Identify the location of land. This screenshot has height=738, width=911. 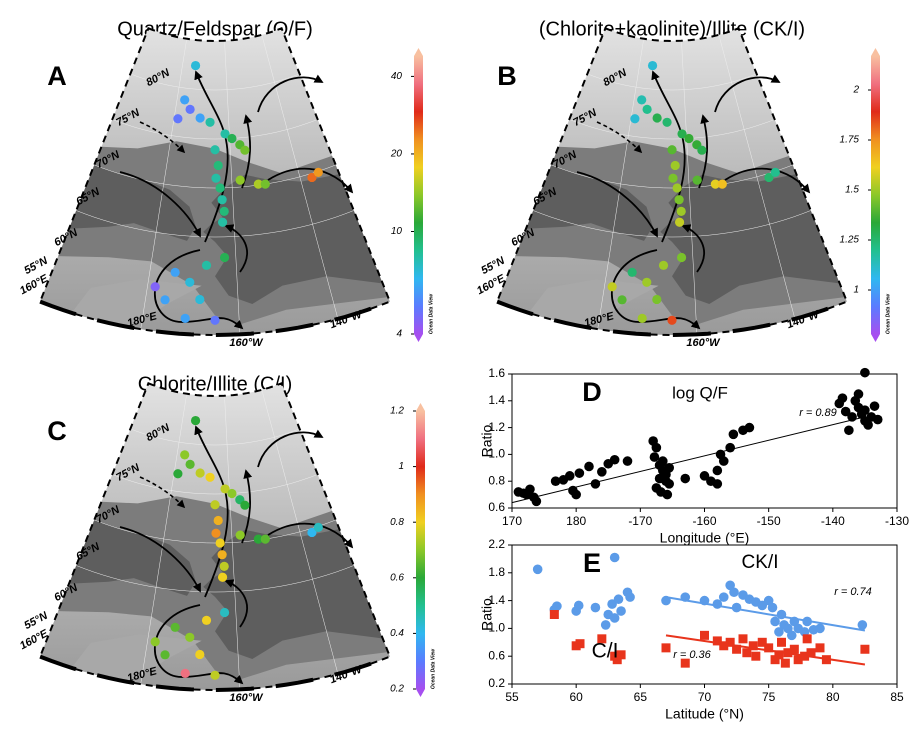
(132, 203).